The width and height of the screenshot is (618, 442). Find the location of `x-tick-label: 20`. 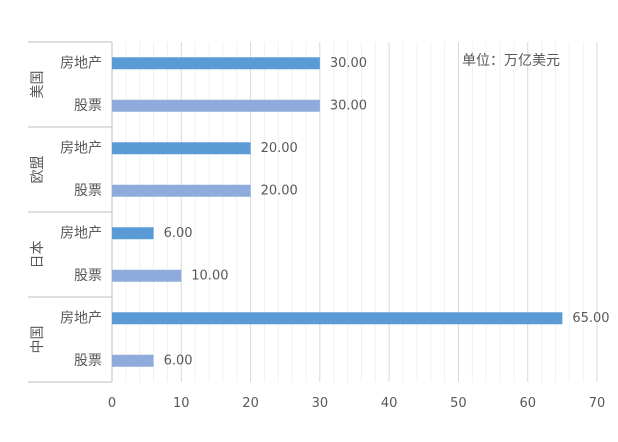

x-tick-label: 20 is located at coordinates (250, 403).